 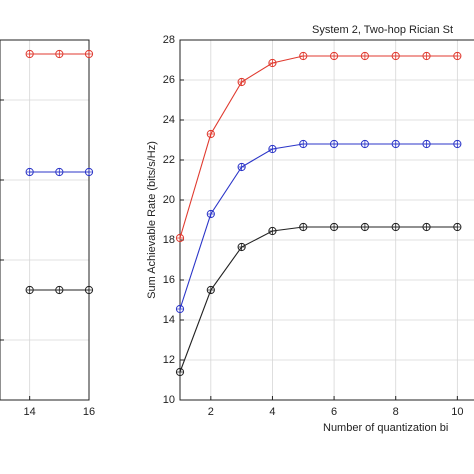 I want to click on x-tick-label: 16, so click(x=89, y=412).